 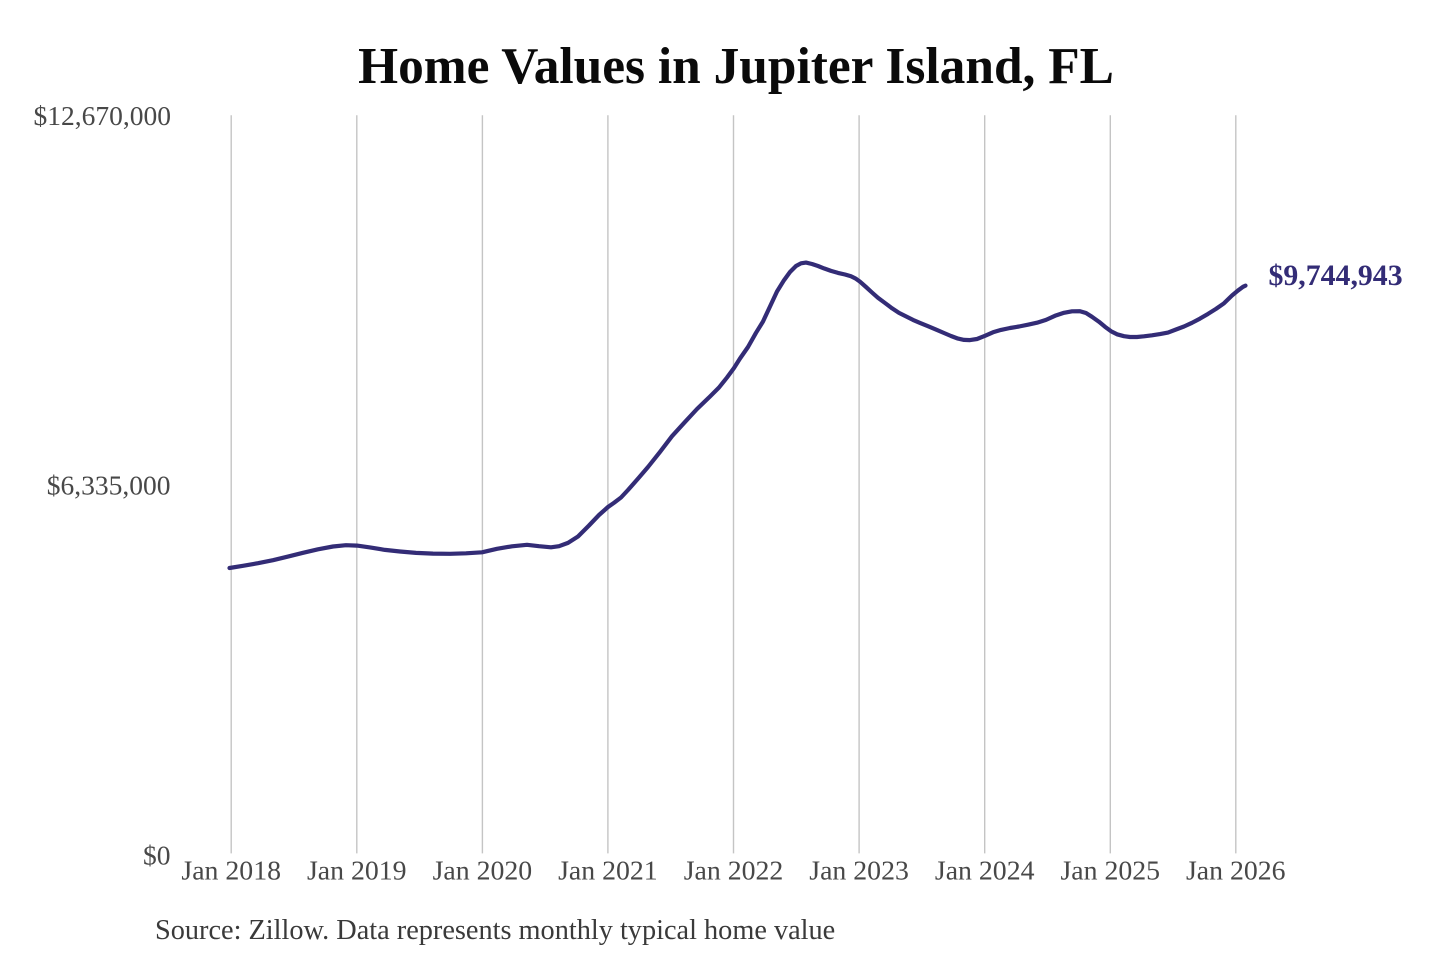 I want to click on svg-text: Jan 2022, so click(x=734, y=871).